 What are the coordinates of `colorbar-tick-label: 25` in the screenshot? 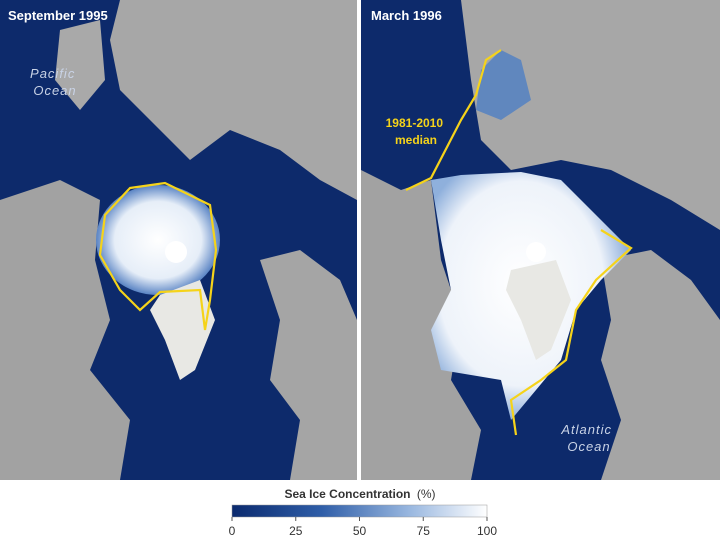 It's located at (296, 531).